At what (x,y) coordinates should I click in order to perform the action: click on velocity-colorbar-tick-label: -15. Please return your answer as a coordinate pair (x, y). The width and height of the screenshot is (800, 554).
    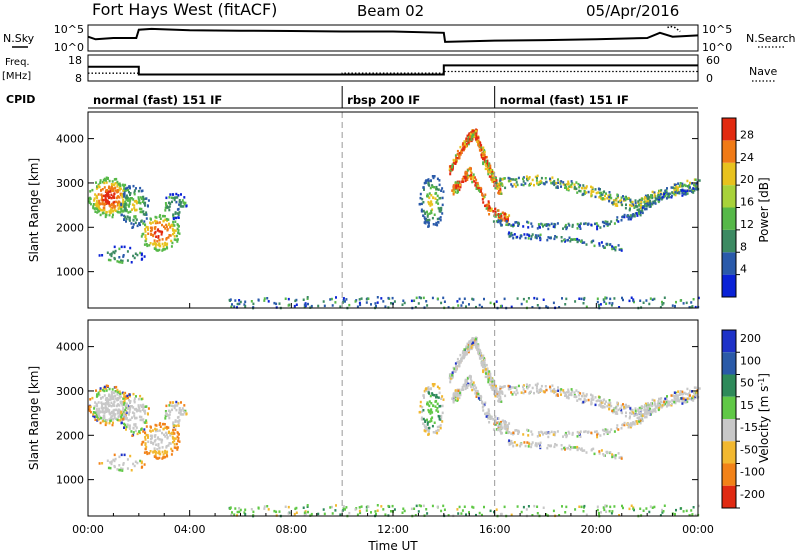
    Looking at the image, I should click on (749, 427).